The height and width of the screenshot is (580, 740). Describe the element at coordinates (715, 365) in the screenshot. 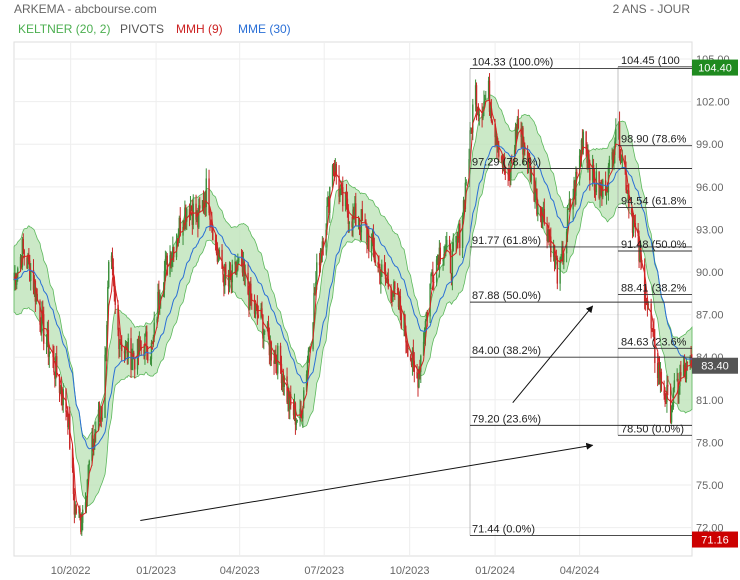

I see `price-tag-box` at that location.